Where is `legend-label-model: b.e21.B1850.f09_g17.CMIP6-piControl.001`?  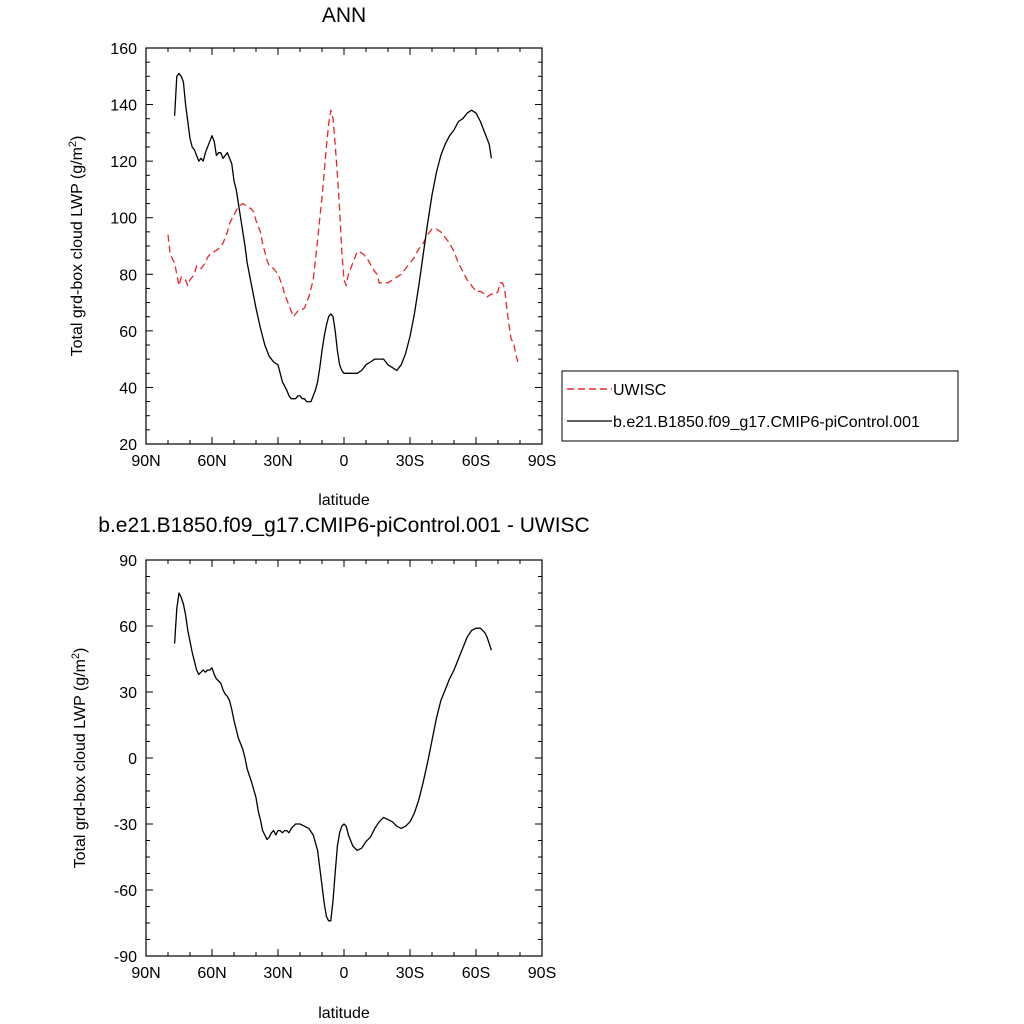 legend-label-model: b.e21.B1850.f09_g17.CMIP6-piControl.001 is located at coordinates (766, 422).